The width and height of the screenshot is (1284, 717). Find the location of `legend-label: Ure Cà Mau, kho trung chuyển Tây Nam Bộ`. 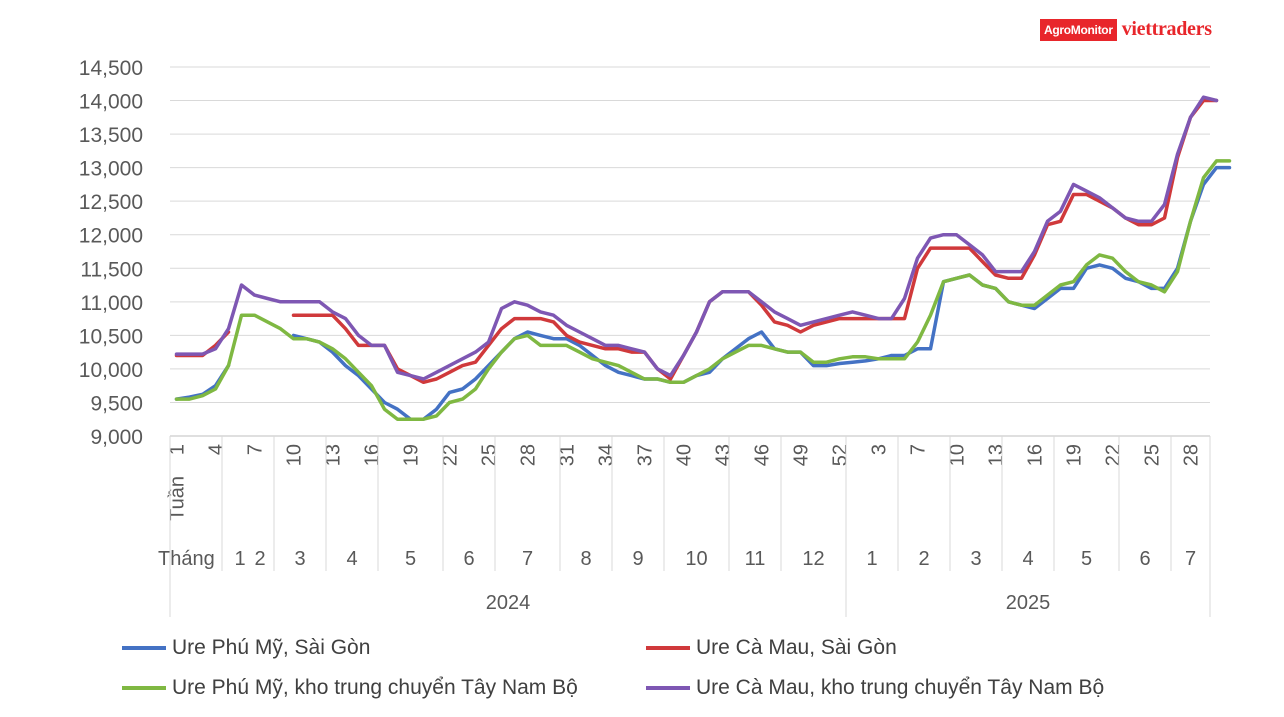

legend-label: Ure Cà Mau, kho trung chuyển Tây Nam Bộ is located at coordinates (900, 687).